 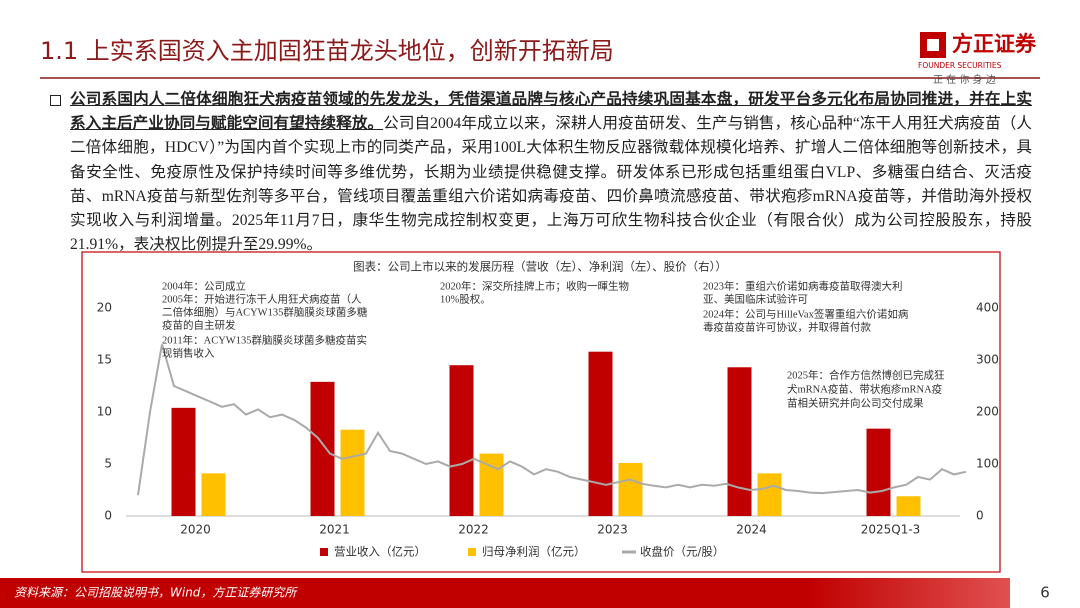 What do you see at coordinates (195, 530) in the screenshot?
I see `x-tick-label: 2020` at bounding box center [195, 530].